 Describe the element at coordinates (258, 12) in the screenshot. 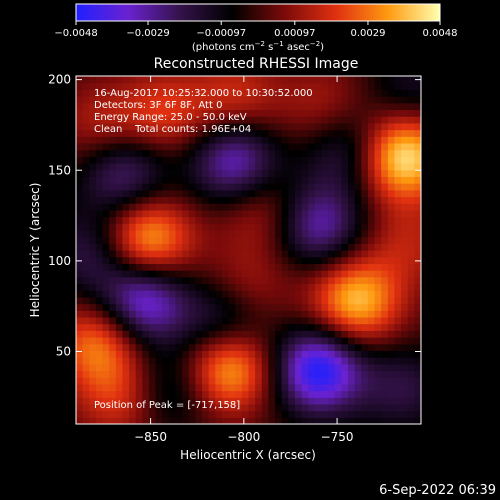

I see `colorbar` at that location.